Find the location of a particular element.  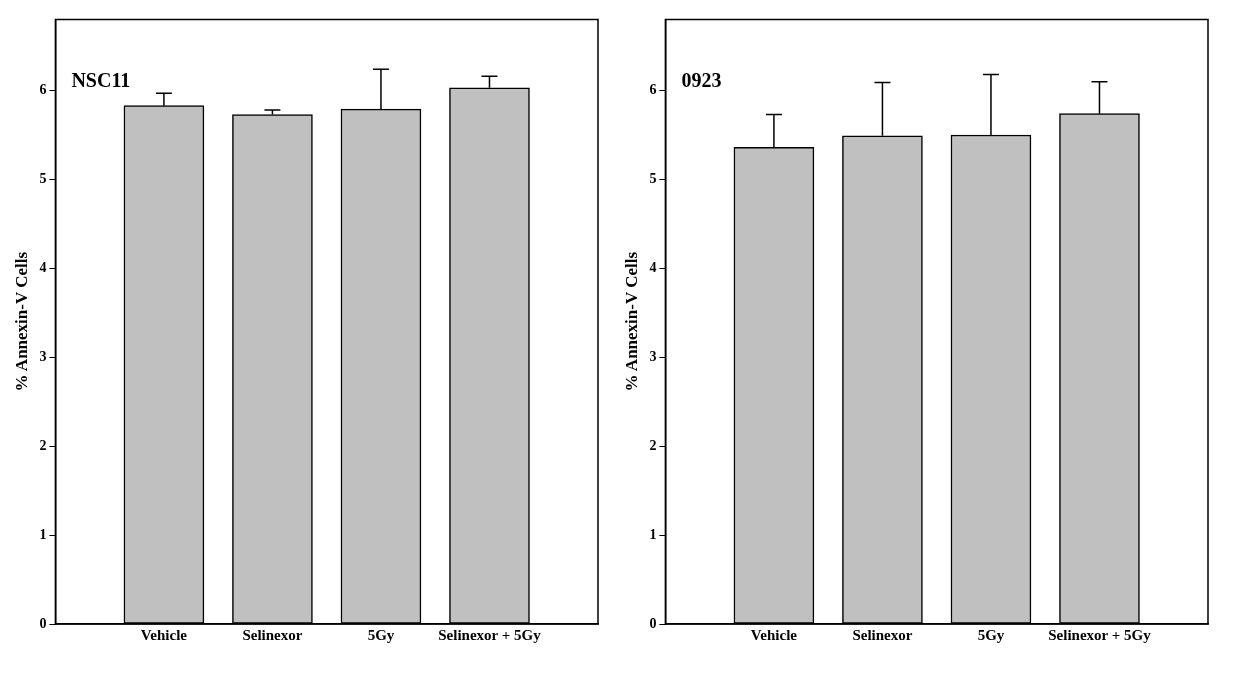

annotation: NSC11 is located at coordinates (101, 79).